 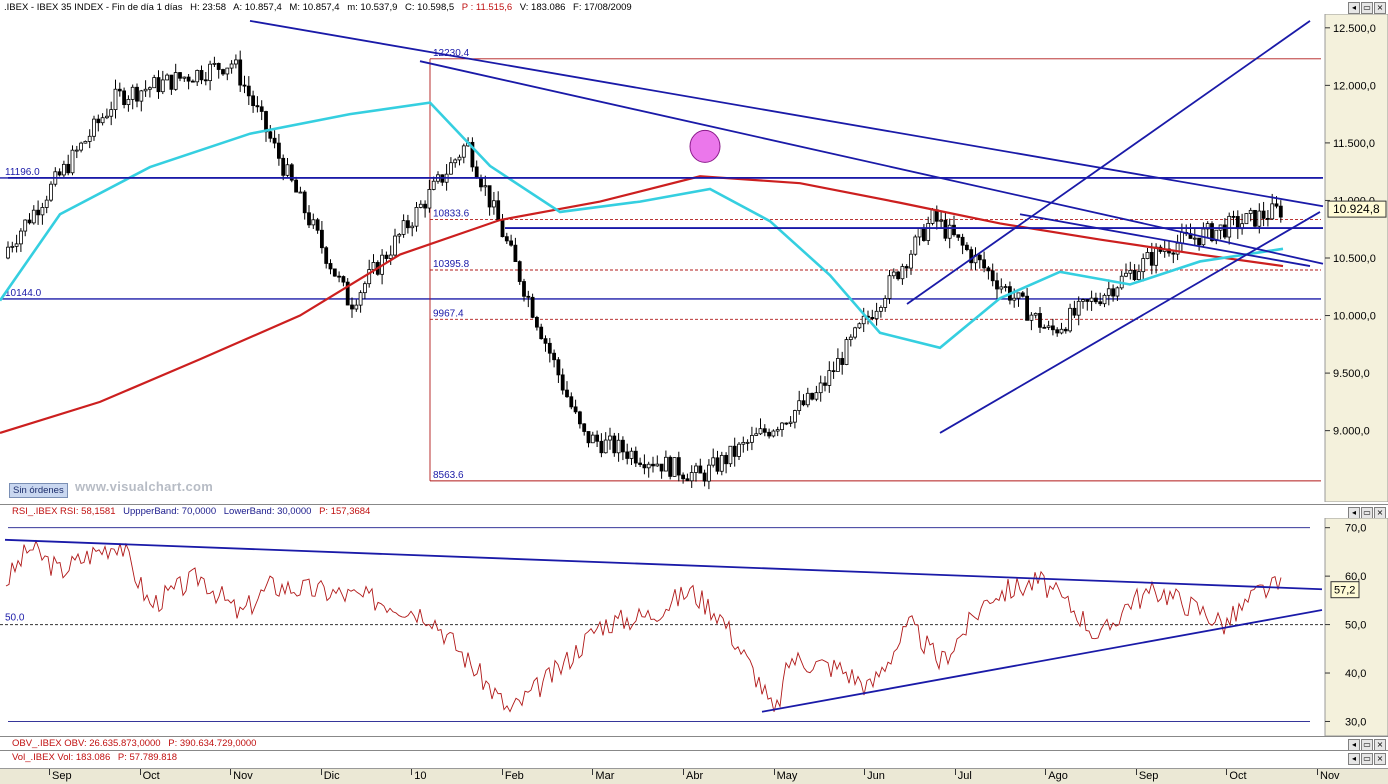 I want to click on low-label: m: 10.537,9, so click(x=372, y=7).